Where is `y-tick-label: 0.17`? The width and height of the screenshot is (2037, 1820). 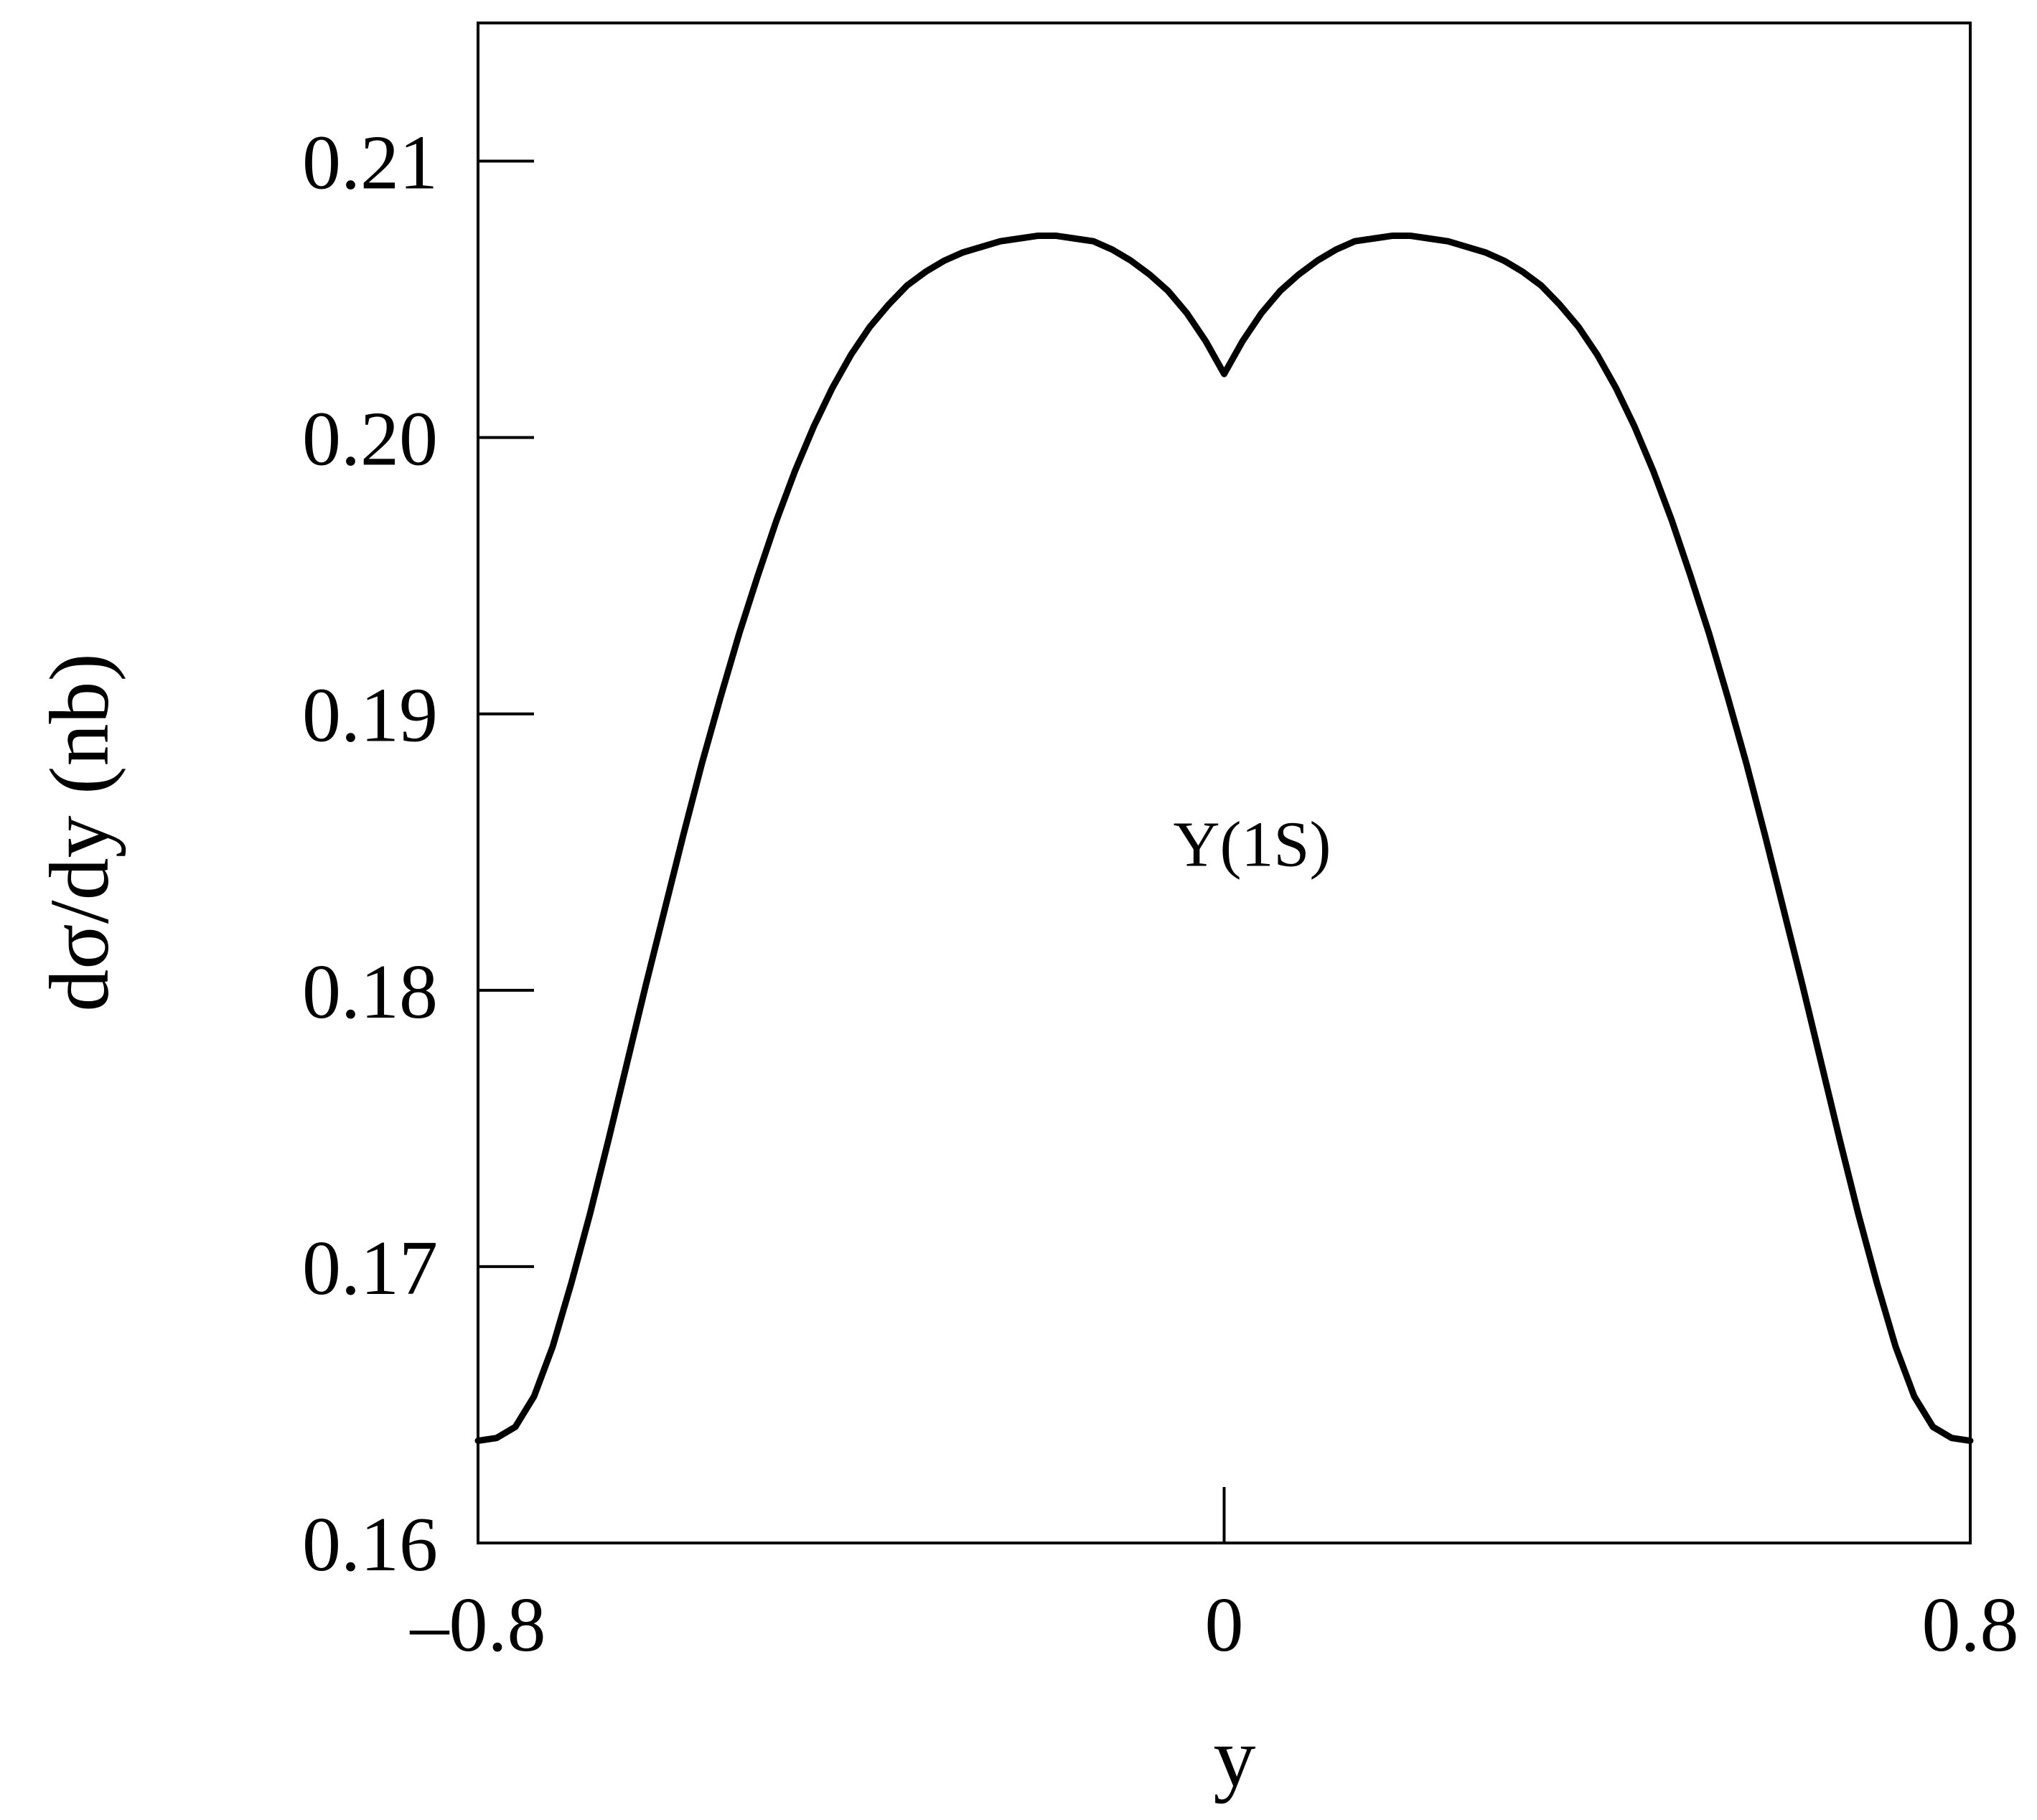 y-tick-label: 0.17 is located at coordinates (370, 1268).